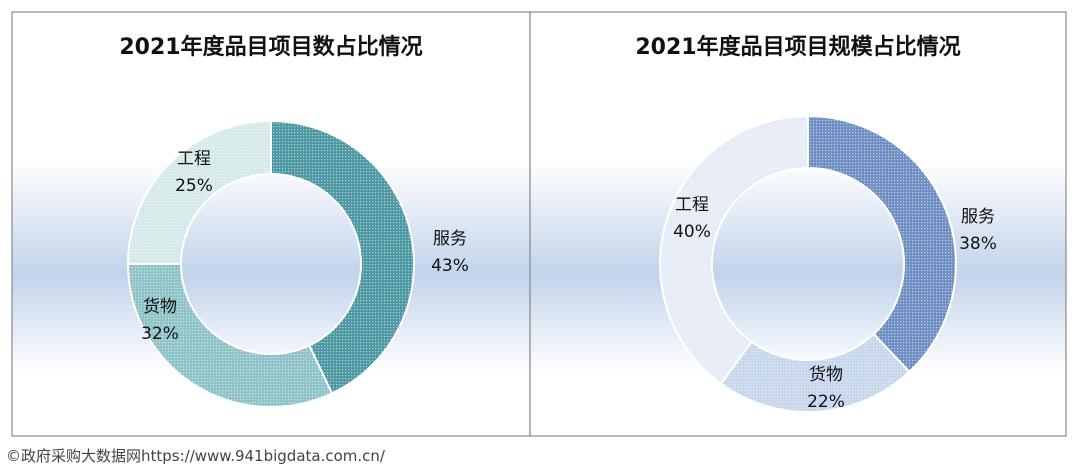 The width and height of the screenshot is (1080, 469). Describe the element at coordinates (194, 186) in the screenshot. I see `slice-value-label: 25%` at that location.